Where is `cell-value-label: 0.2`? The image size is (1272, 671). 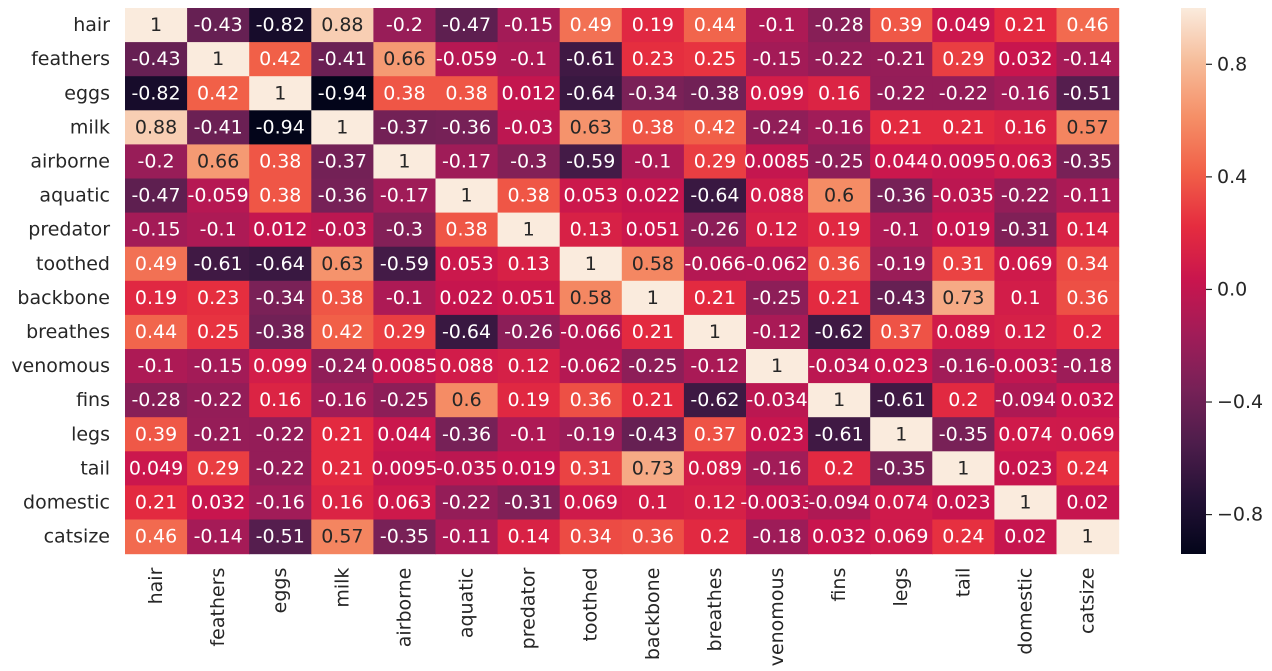
cell-value-label: 0.2 is located at coordinates (839, 468).